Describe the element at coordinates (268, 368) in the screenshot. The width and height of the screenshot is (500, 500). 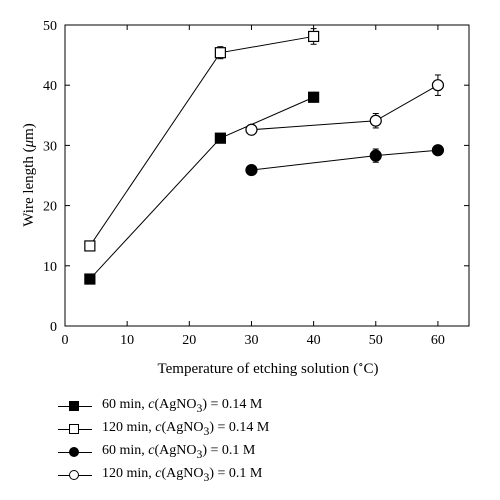
I see `x-axis-label: Temperature of etching solution (∘C)` at that location.